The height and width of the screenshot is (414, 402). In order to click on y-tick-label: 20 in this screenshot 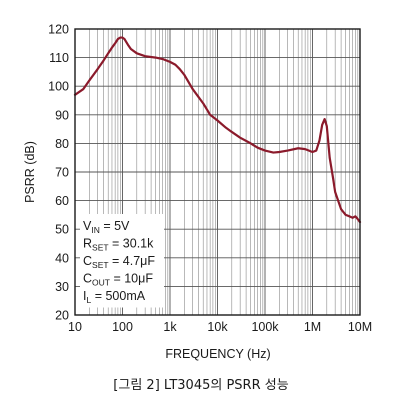, I will do `click(62, 316)`.